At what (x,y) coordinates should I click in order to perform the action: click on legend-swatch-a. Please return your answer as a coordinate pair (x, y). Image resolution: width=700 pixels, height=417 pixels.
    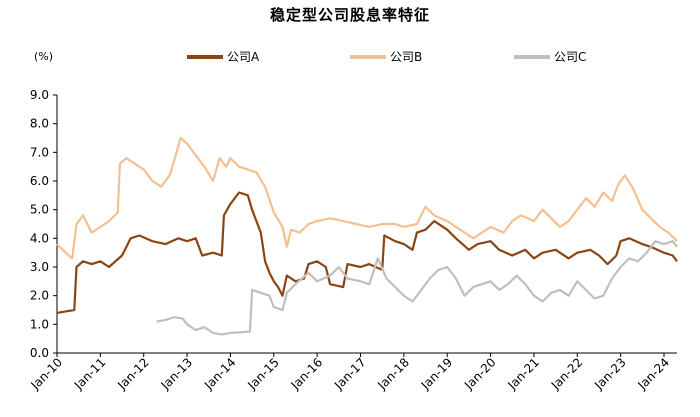
    Looking at the image, I should click on (205, 56).